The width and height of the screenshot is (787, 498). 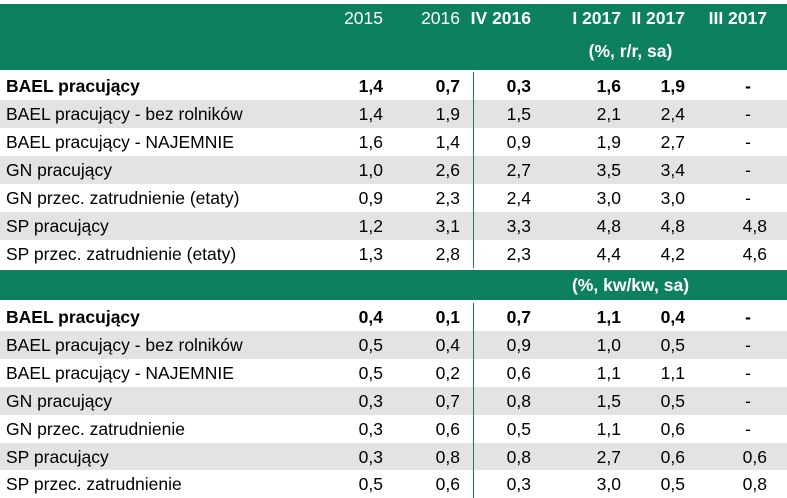 What do you see at coordinates (754, 483) in the screenshot?
I see `cell-iii-2017: 0,8` at bounding box center [754, 483].